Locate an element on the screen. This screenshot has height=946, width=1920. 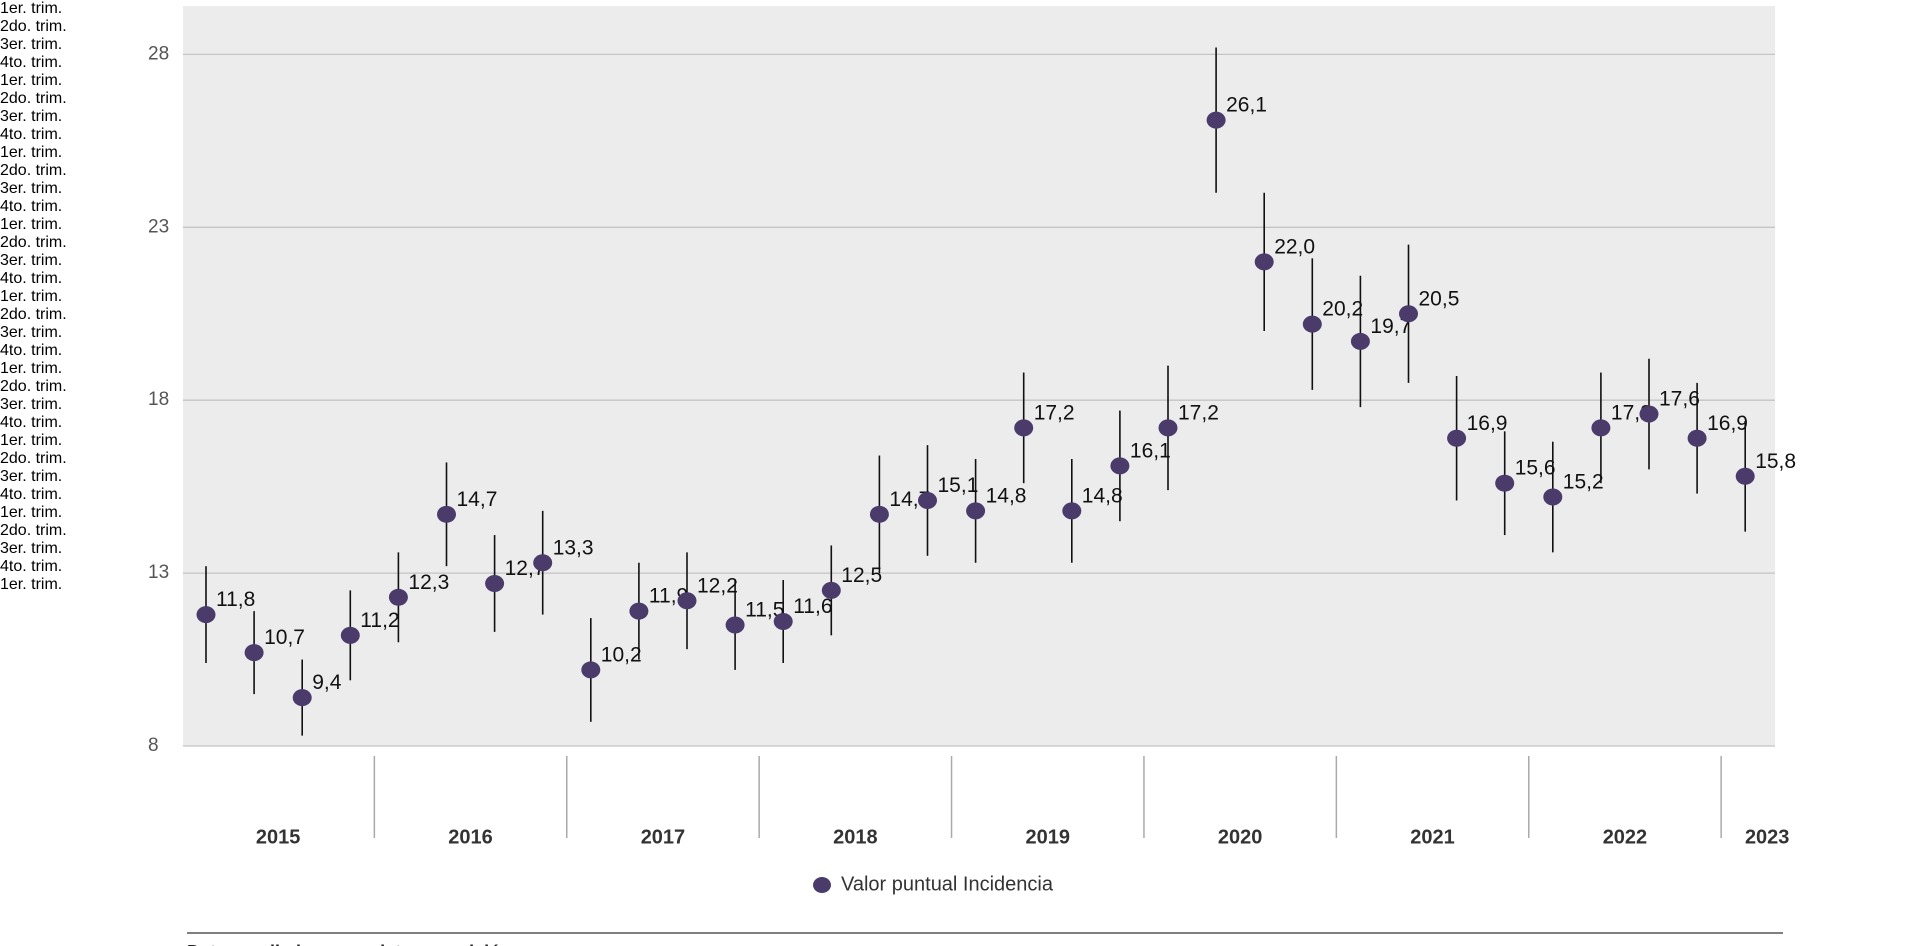
value-label: 19,7 is located at coordinates (1390, 326).